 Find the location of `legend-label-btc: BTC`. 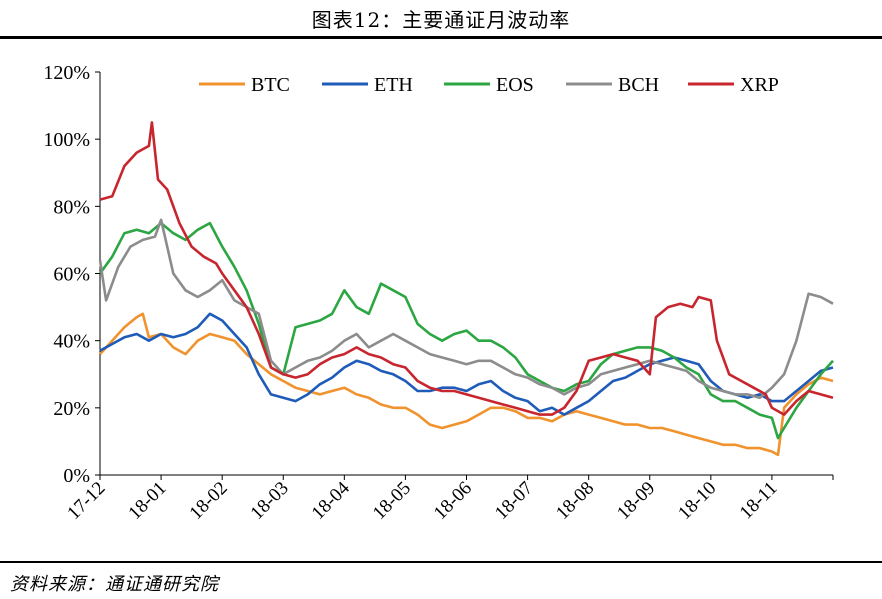

legend-label-btc: BTC is located at coordinates (270, 85).